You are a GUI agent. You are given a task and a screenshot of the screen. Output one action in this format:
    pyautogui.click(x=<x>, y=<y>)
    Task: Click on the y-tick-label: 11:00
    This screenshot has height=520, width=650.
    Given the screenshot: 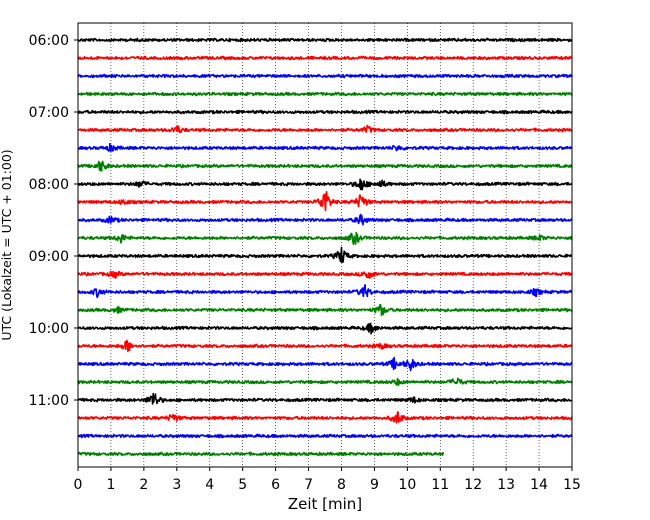 What is the action you would take?
    pyautogui.click(x=49, y=401)
    